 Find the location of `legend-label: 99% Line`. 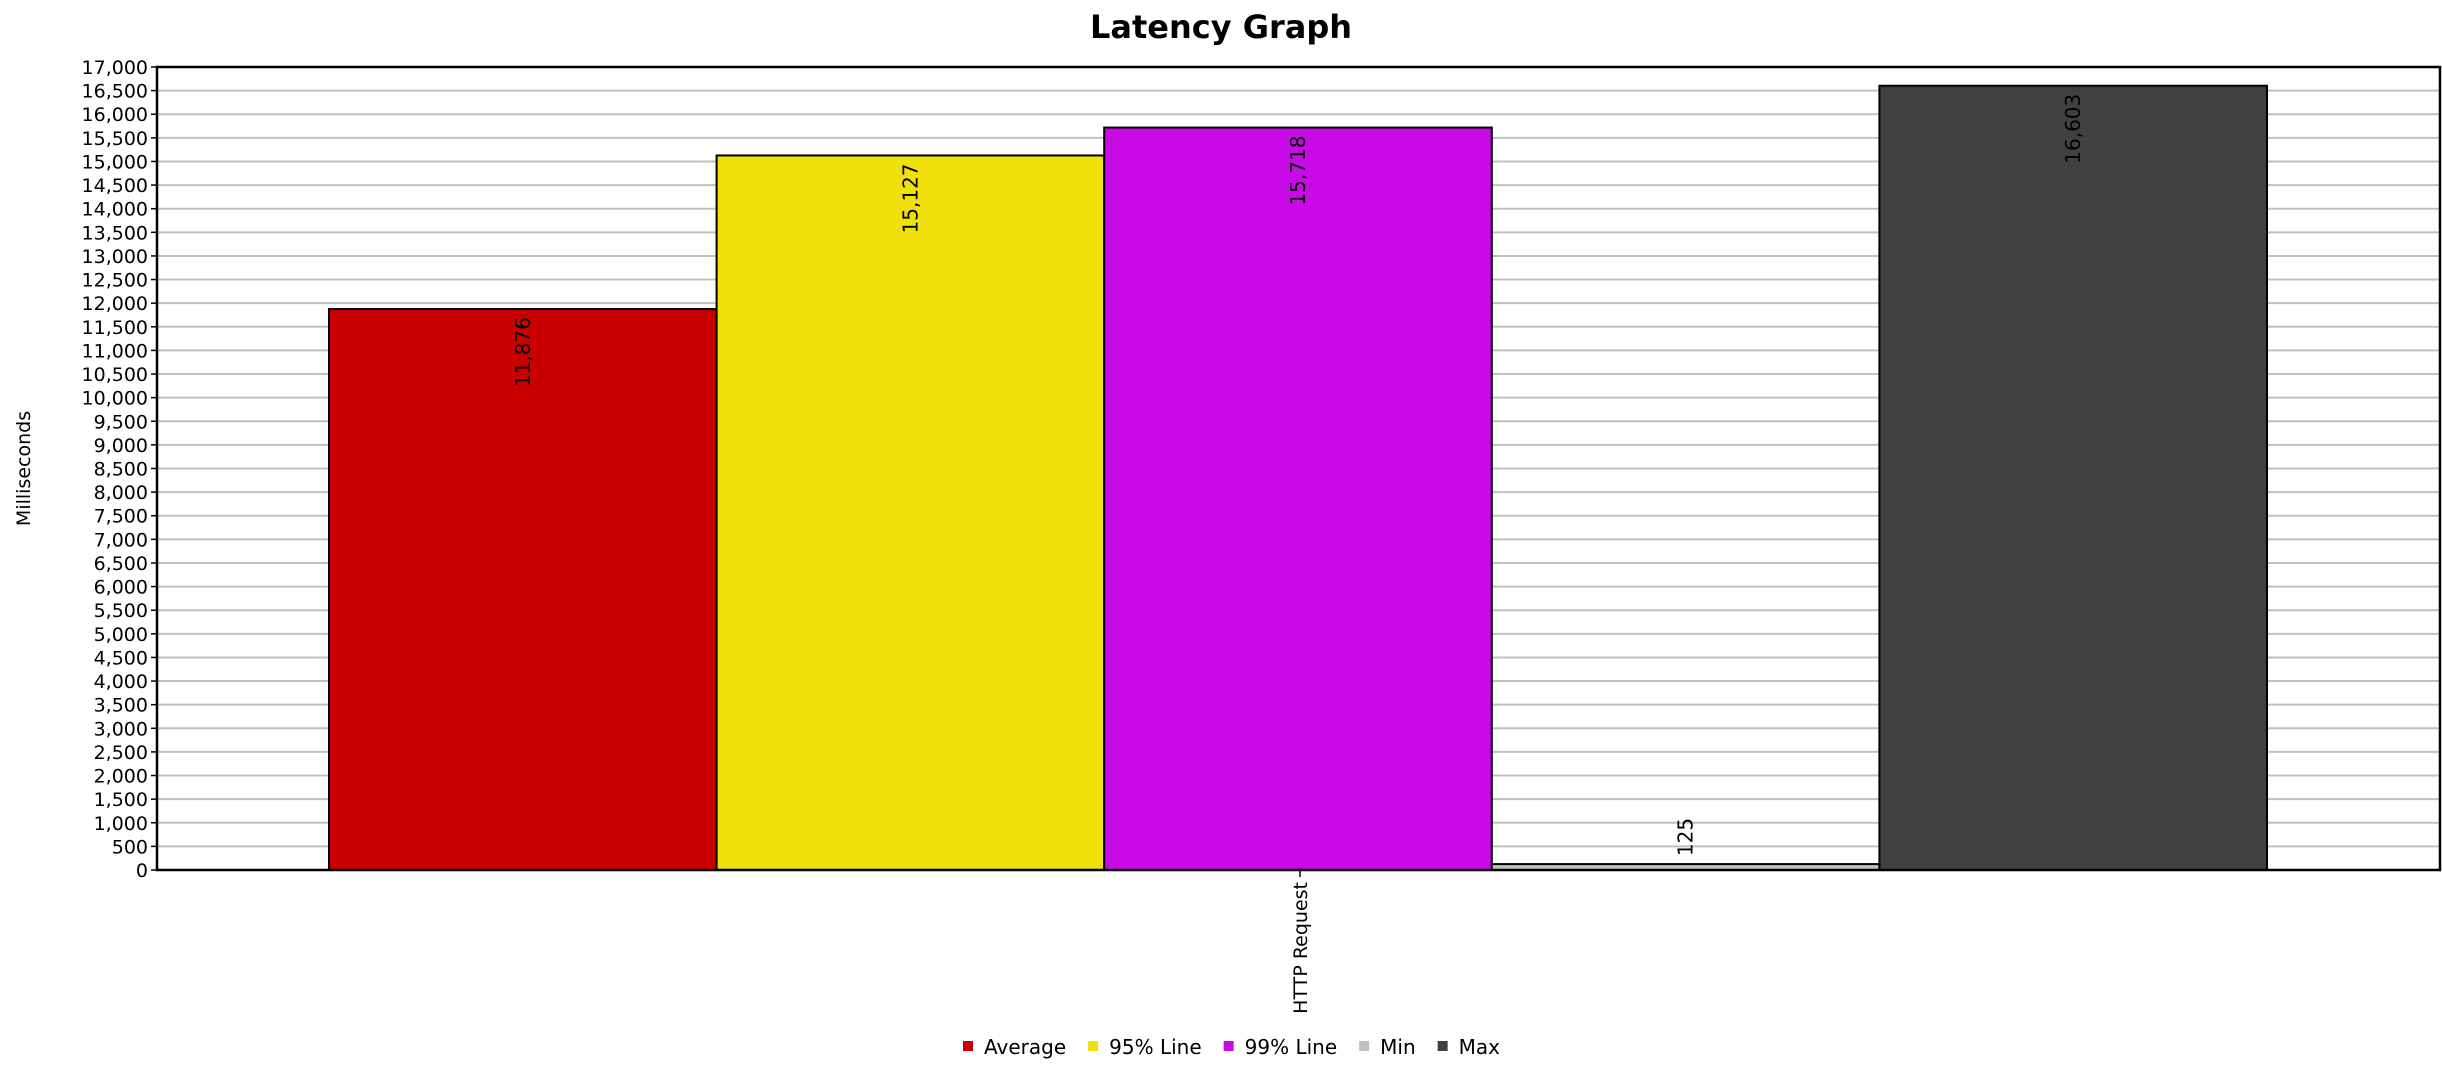

legend-label: 99% Line is located at coordinates (1291, 1047).